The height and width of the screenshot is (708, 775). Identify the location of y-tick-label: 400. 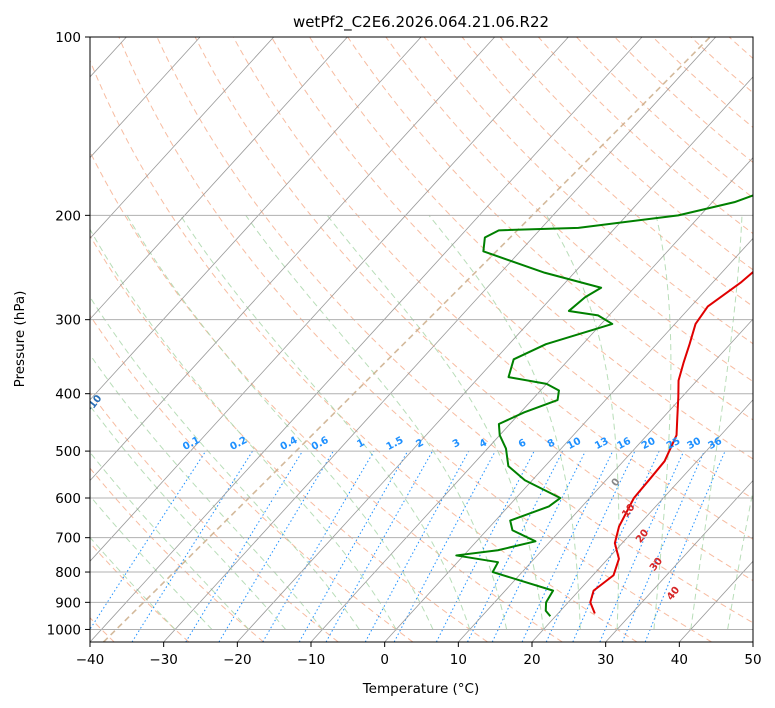
(68, 395).